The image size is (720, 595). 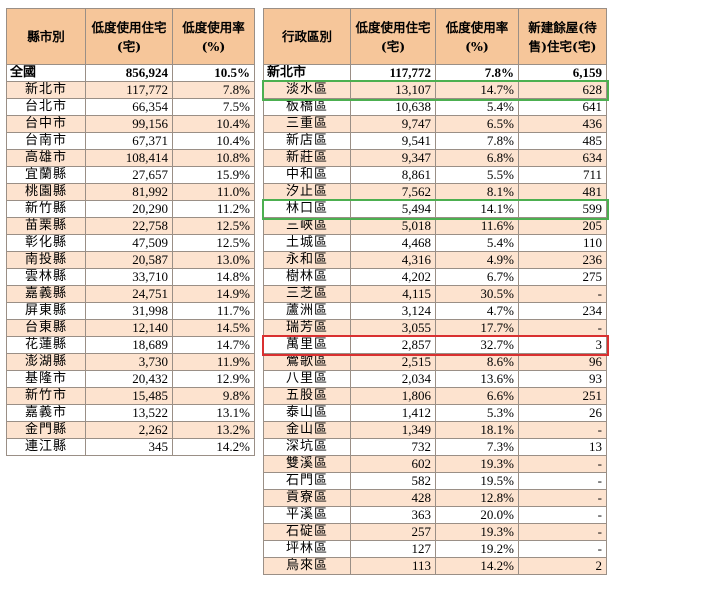 I want to click on cell-count: 27,657, so click(x=129, y=175).